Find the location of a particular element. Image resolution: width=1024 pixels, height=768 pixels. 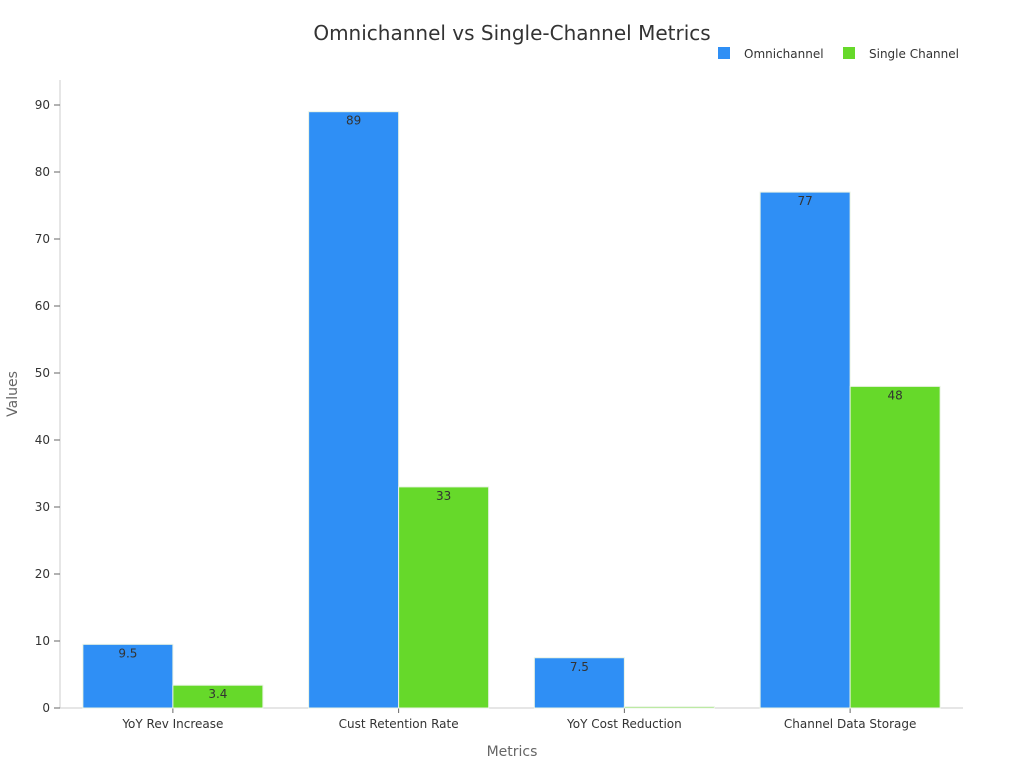

y-tick-label: 20 is located at coordinates (42, 574).